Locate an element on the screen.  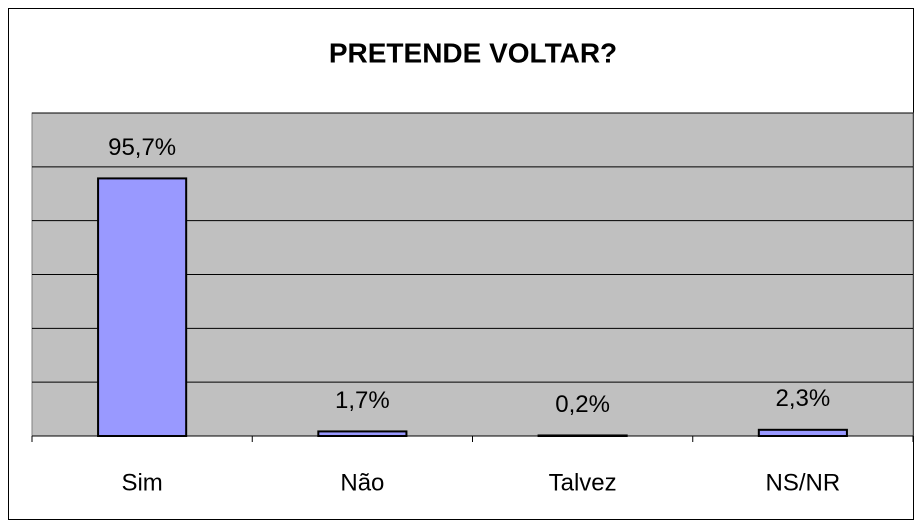
x-tick-label: Sim is located at coordinates (141, 482).